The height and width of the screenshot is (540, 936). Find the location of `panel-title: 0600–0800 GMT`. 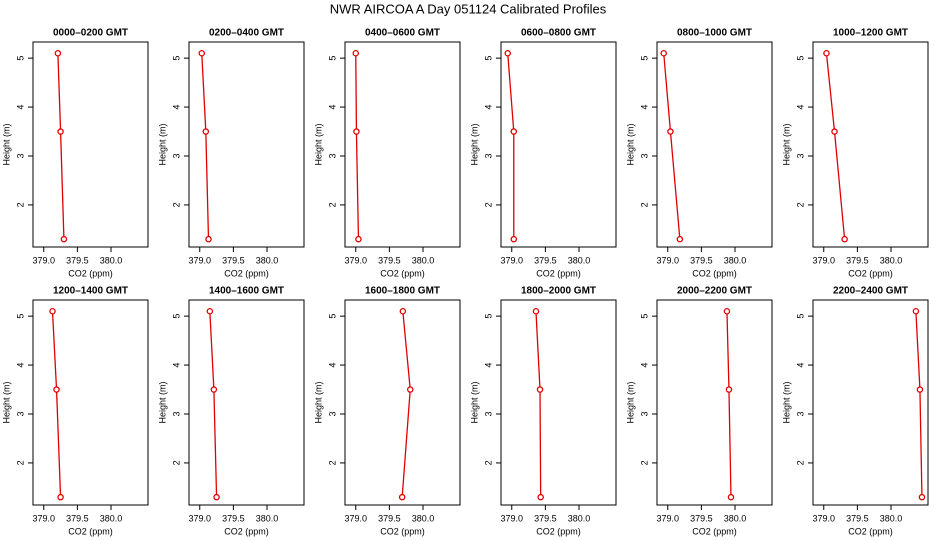

panel-title: 0600–0800 GMT is located at coordinates (558, 33).